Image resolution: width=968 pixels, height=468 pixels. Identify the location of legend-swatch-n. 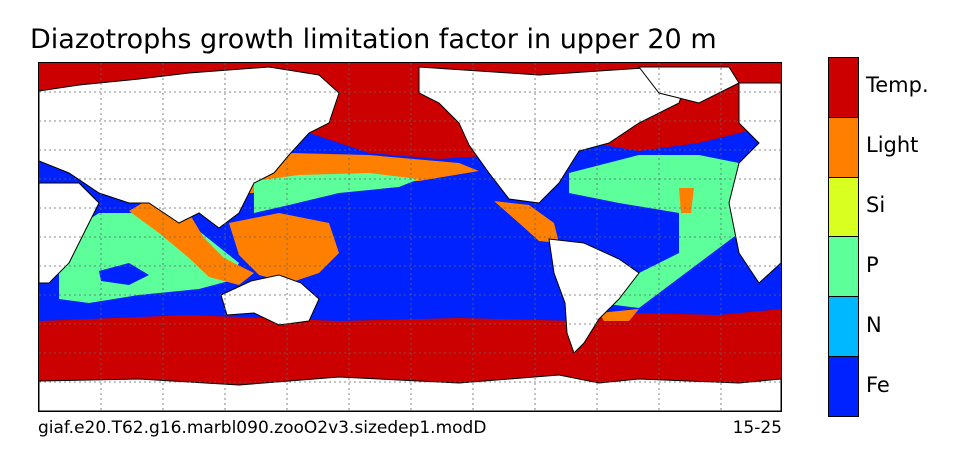
(843, 327).